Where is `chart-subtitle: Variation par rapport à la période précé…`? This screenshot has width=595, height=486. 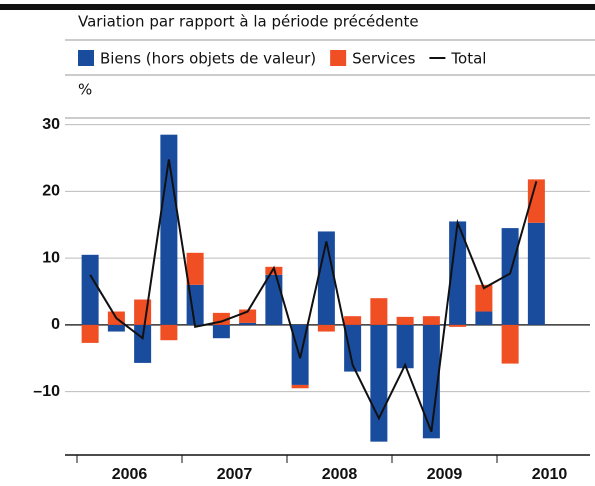 chart-subtitle: Variation par rapport à la période précé… is located at coordinates (248, 22).